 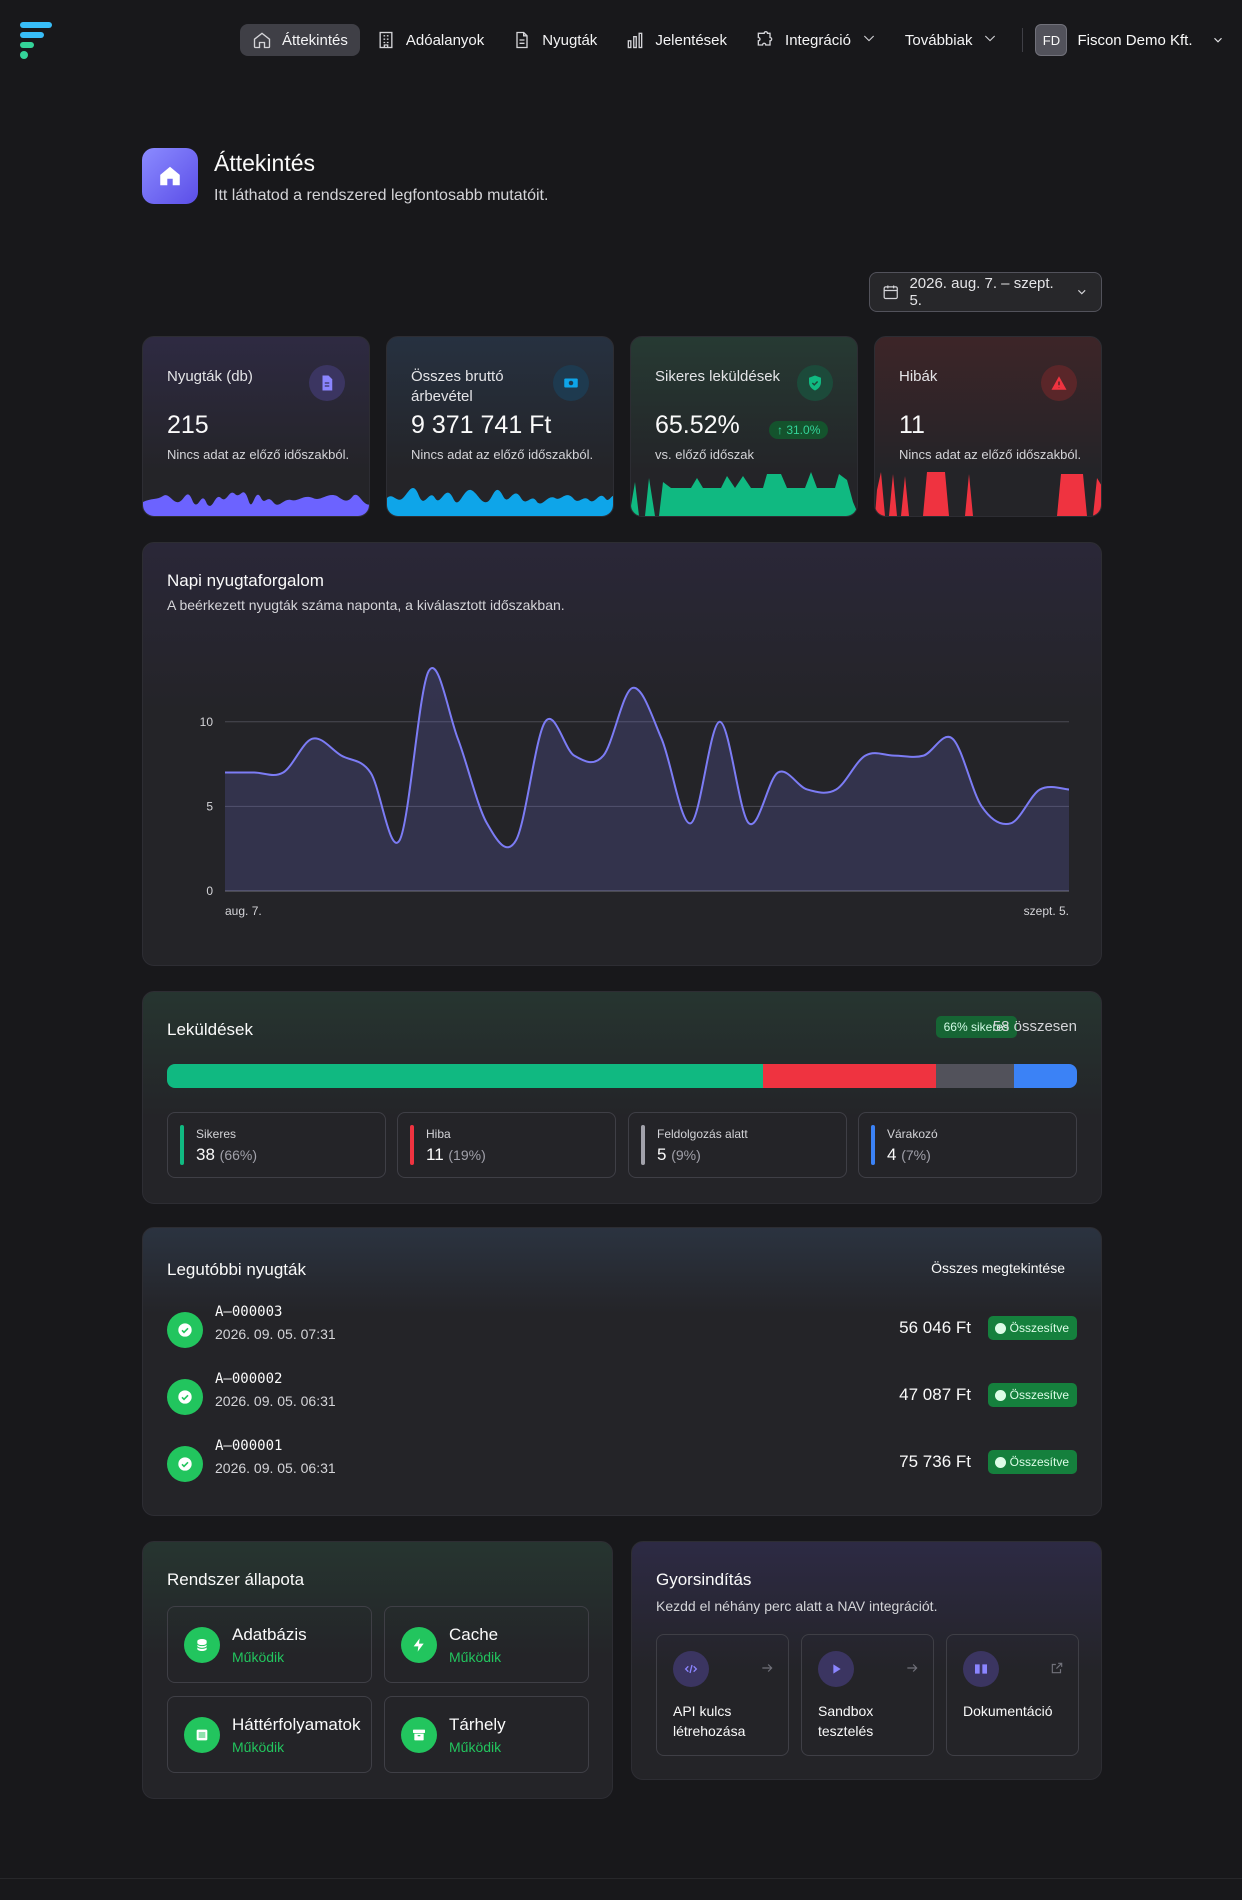 What do you see at coordinates (209, 806) in the screenshot?
I see `y-tick-label: 5` at bounding box center [209, 806].